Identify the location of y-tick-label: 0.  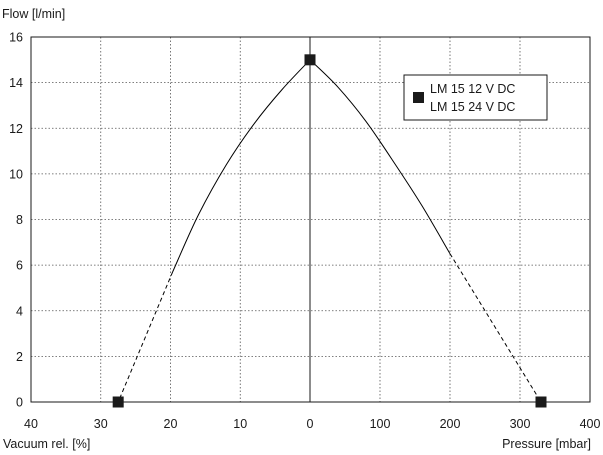
(19, 403).